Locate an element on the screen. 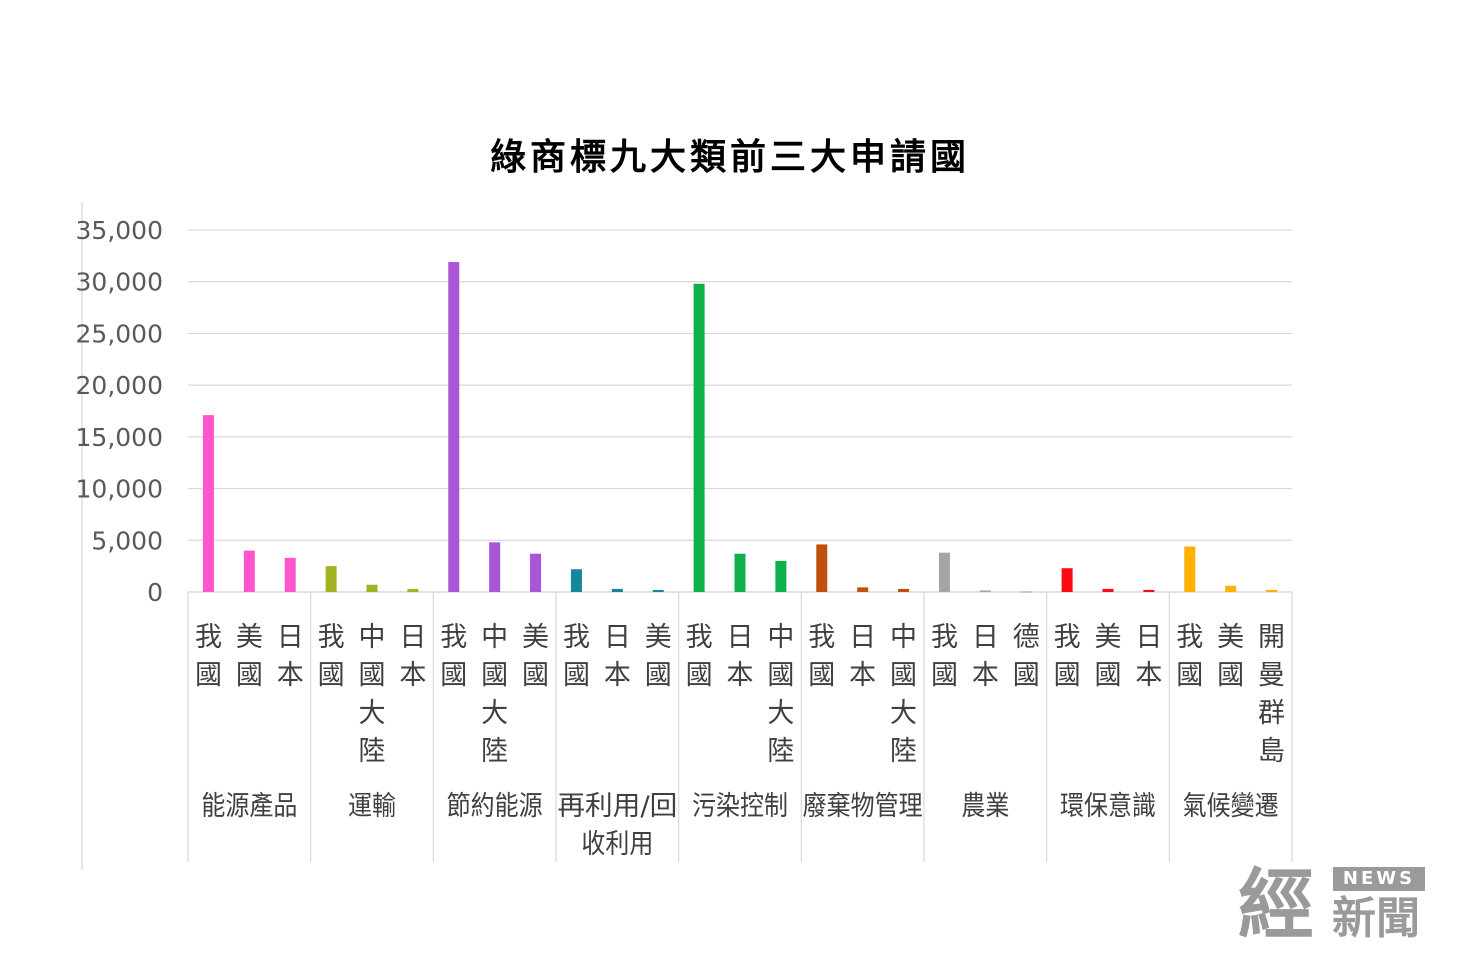 The image size is (1460, 976). group-label: 污染控制 is located at coordinates (740, 806).